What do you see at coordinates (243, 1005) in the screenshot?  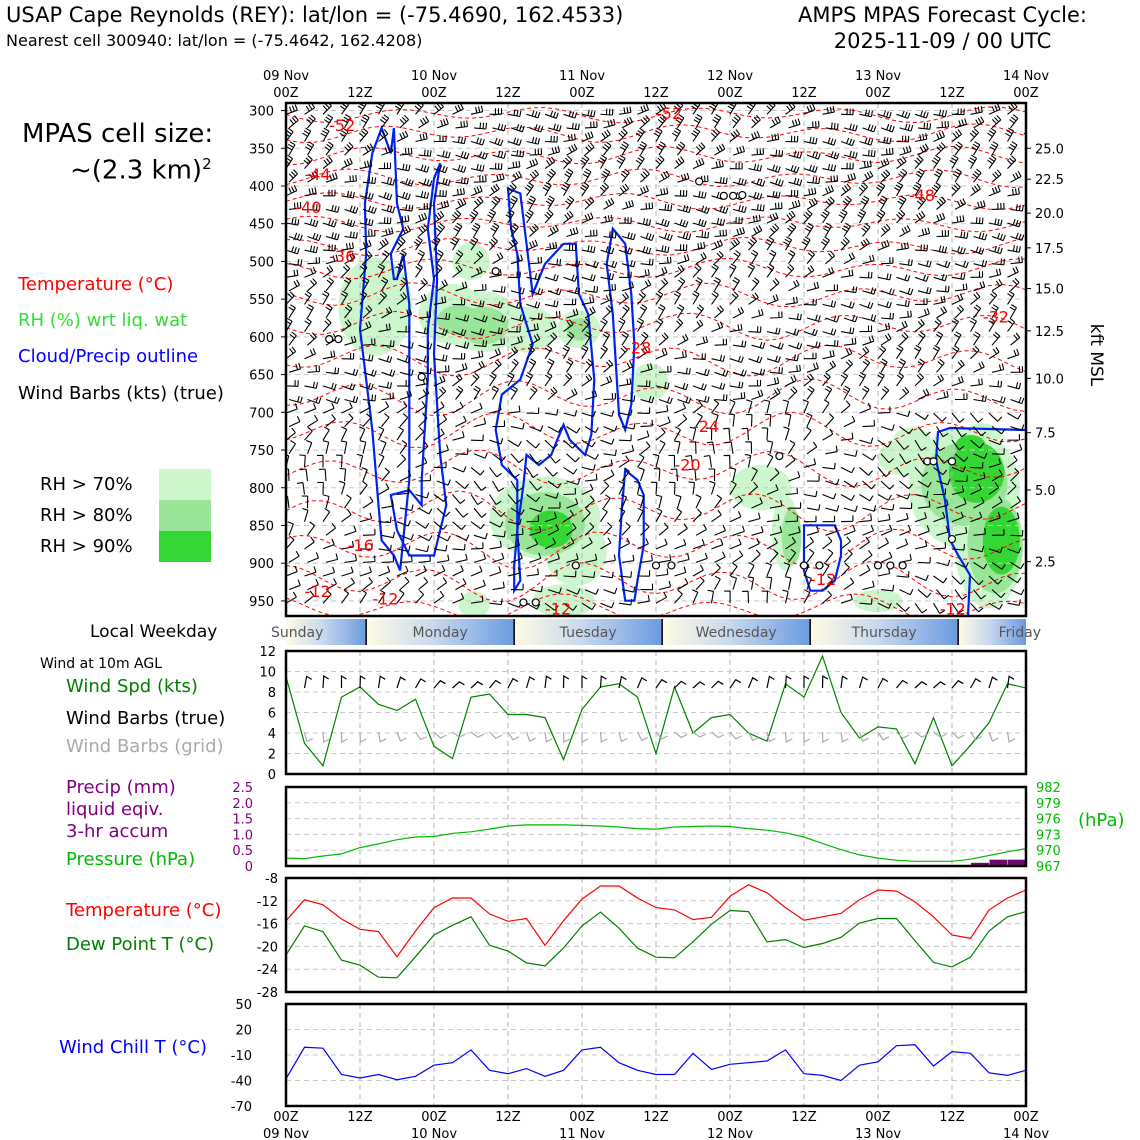 I see `chill-tick-label: 50` at bounding box center [243, 1005].